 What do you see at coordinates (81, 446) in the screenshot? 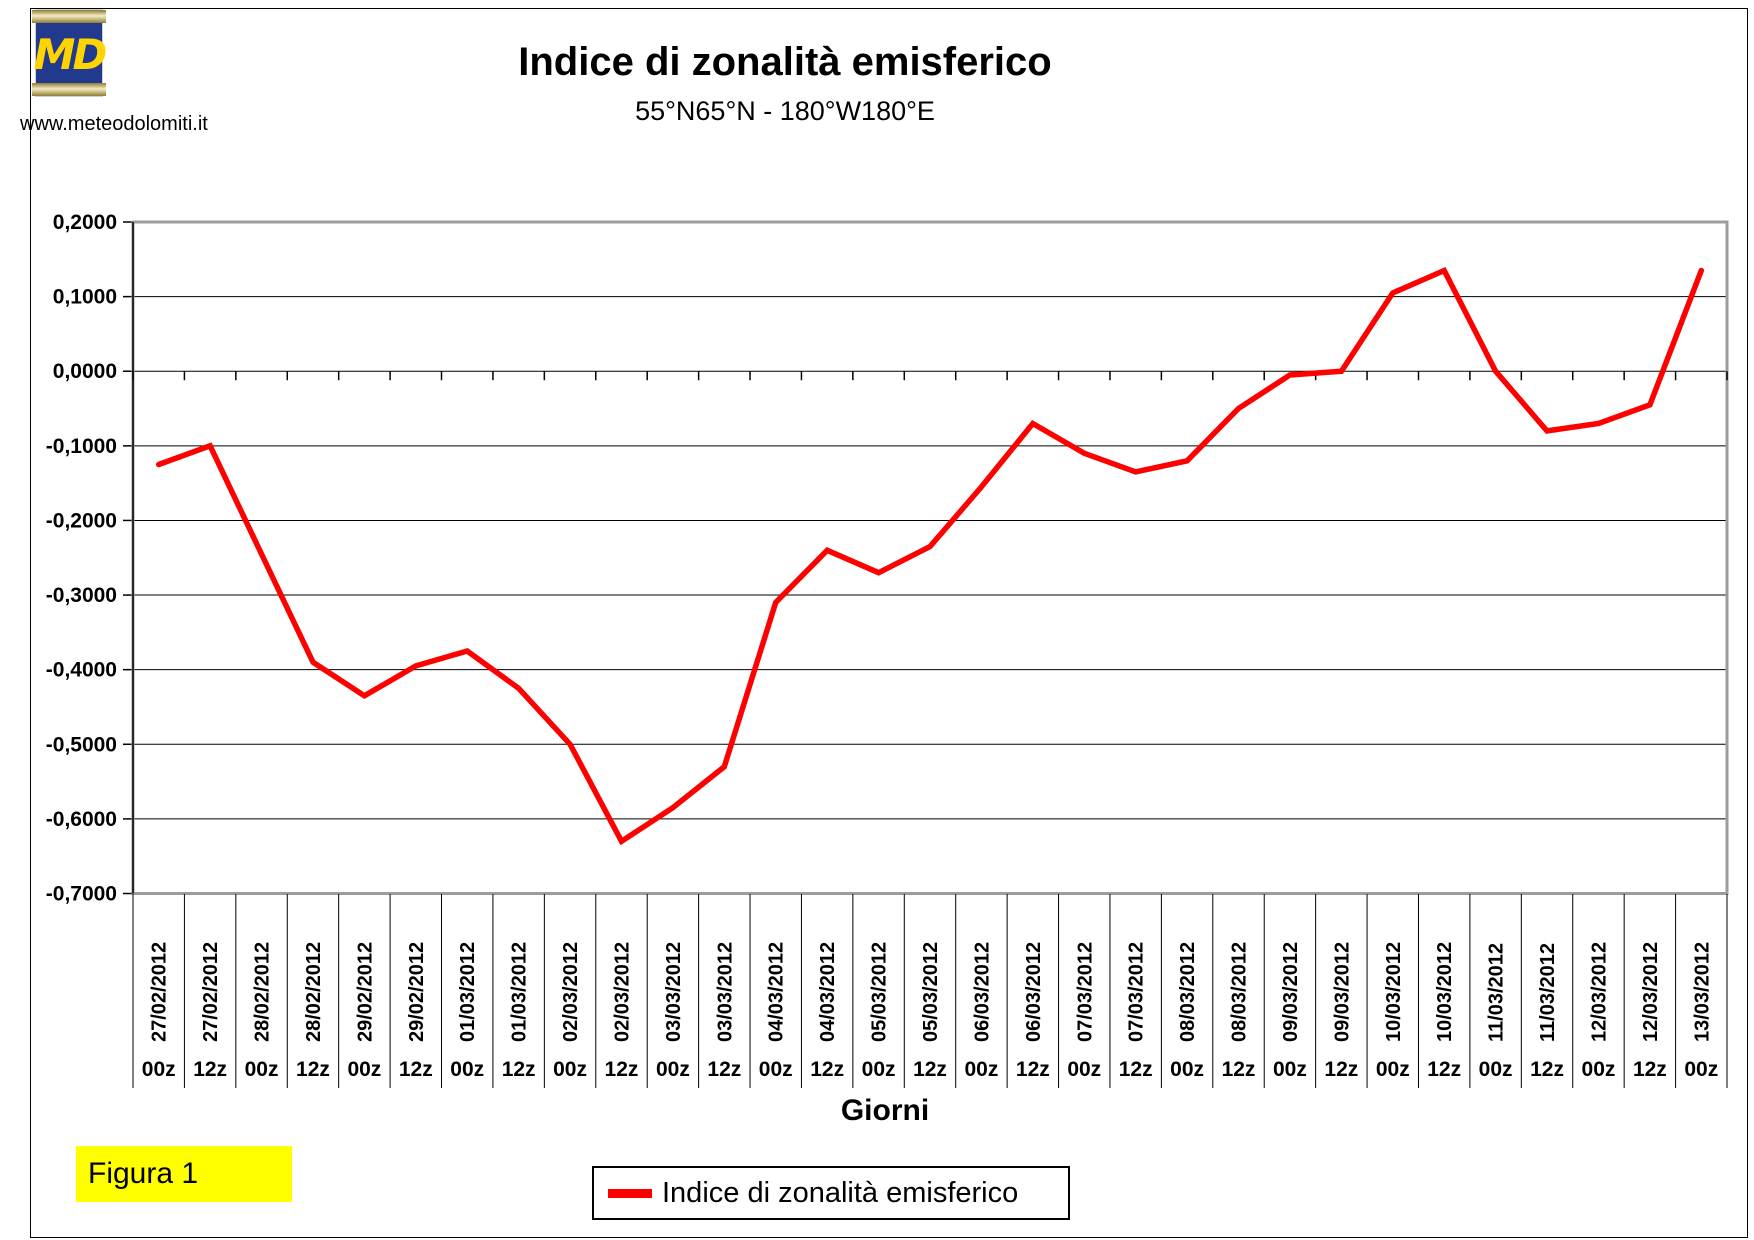
I see `y-axis-label: -0,1000` at bounding box center [81, 446].